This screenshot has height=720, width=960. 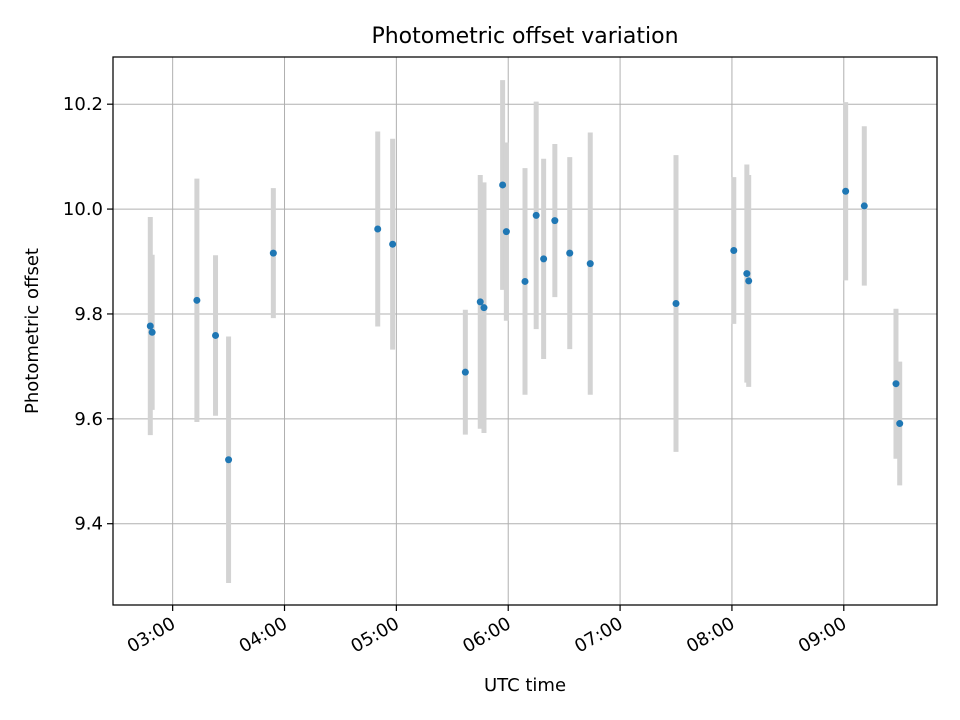 I want to click on y-axis-ticks: 9.4 9.6 9.8 10.0 10.2, so click(x=88, y=314).